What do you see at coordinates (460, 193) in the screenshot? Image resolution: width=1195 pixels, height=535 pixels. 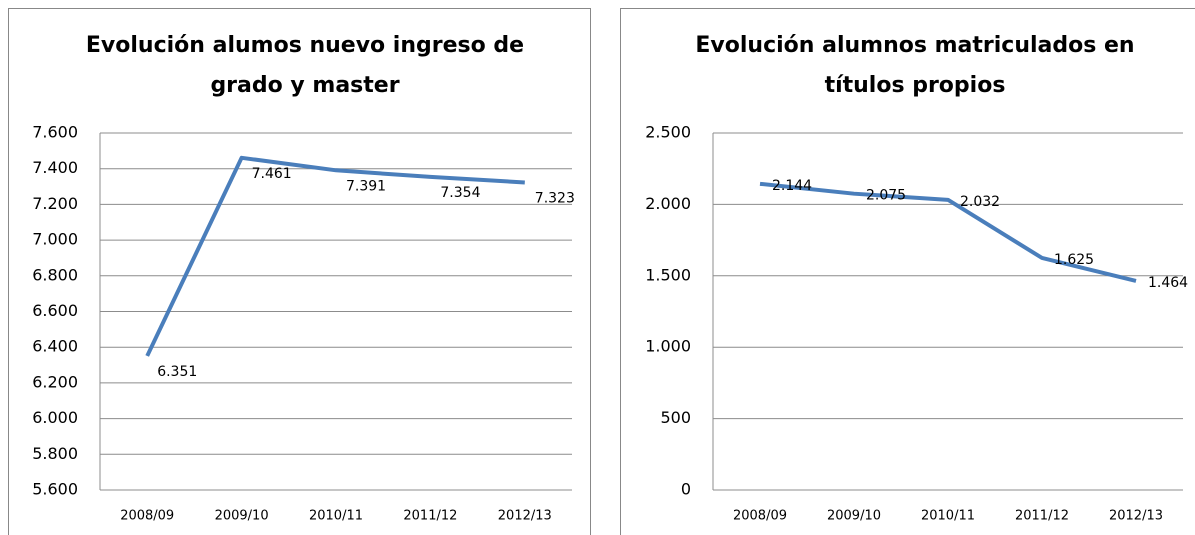 I see `data-label: 7.354` at bounding box center [460, 193].